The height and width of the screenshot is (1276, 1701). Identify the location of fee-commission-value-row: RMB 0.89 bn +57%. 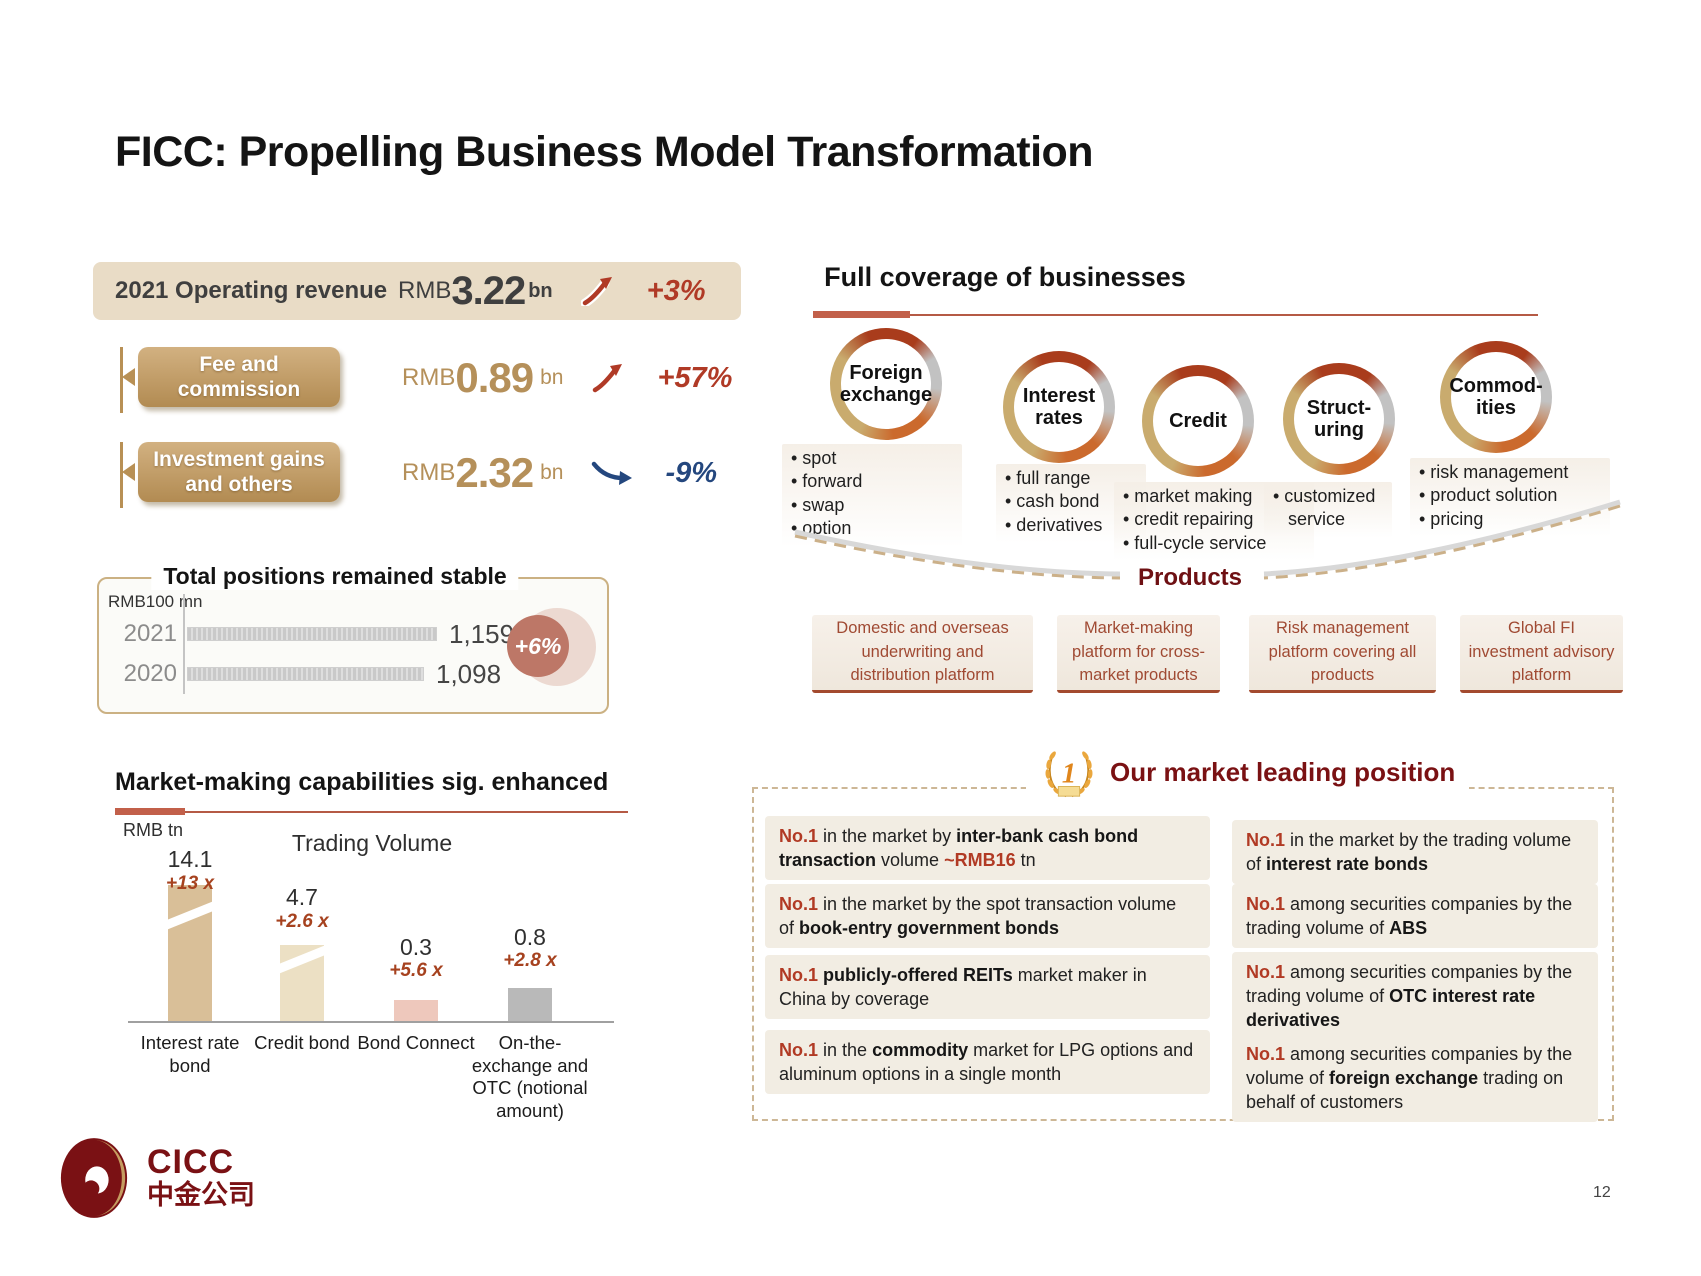
(567, 378).